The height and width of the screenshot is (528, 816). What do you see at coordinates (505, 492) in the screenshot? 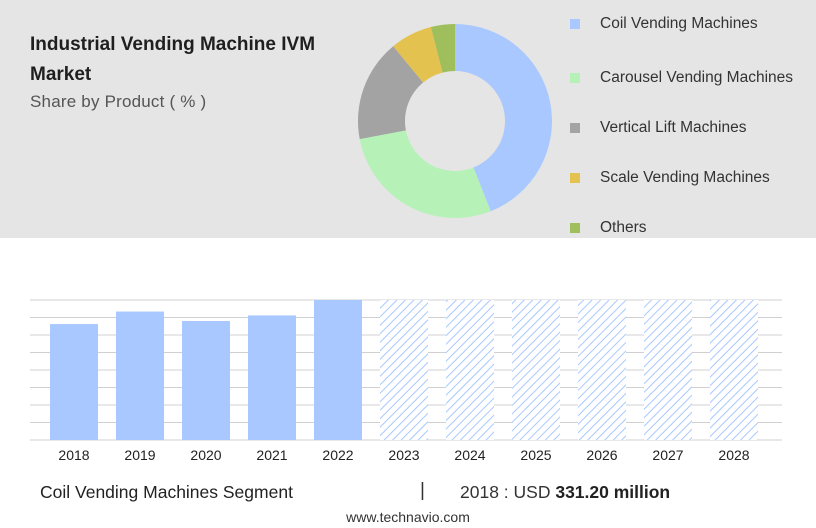
I see `year-label: 2018 : USD` at bounding box center [505, 492].